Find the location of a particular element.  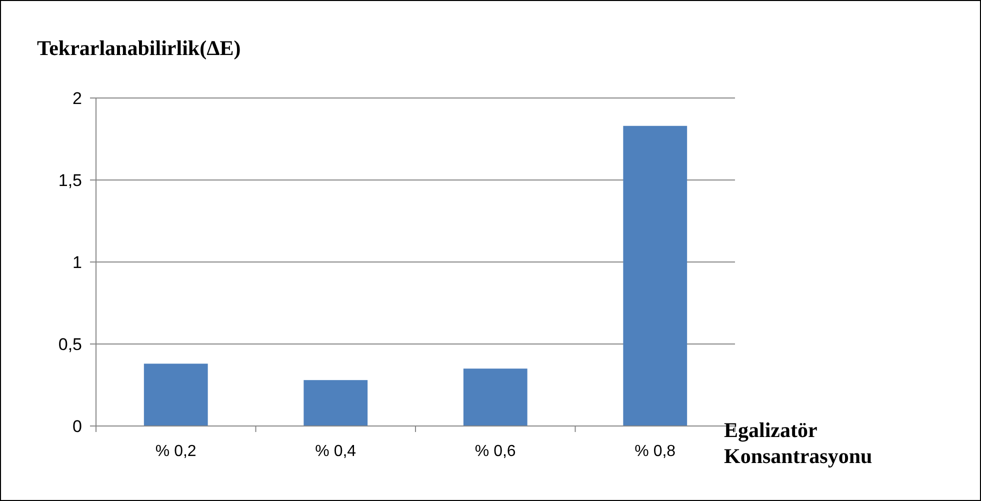

x-tick-label: % 0,8 is located at coordinates (655, 451).